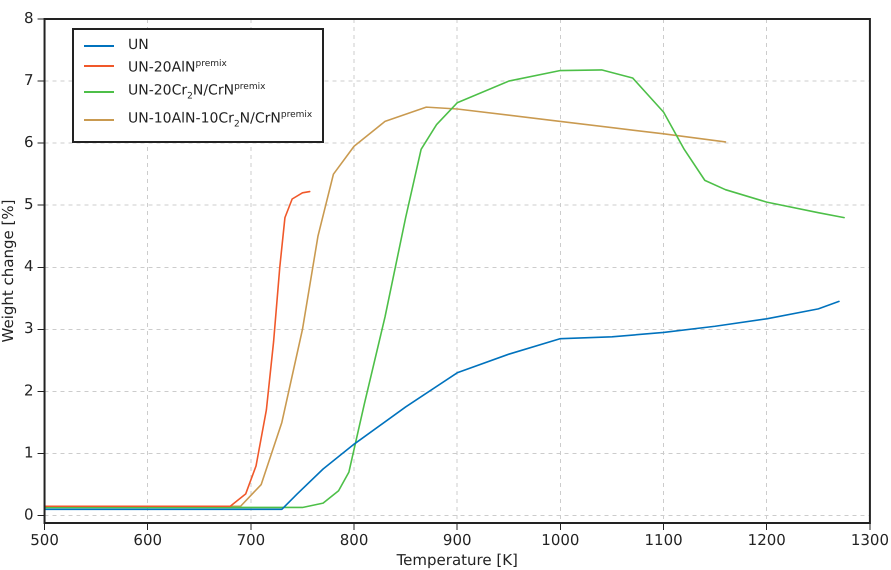 Image resolution: width=891 pixels, height=570 pixels. I want to click on legend-label: UN-10AlN-10Cr$_{2}$N/CrN$^{premix}$, so click(220, 120).